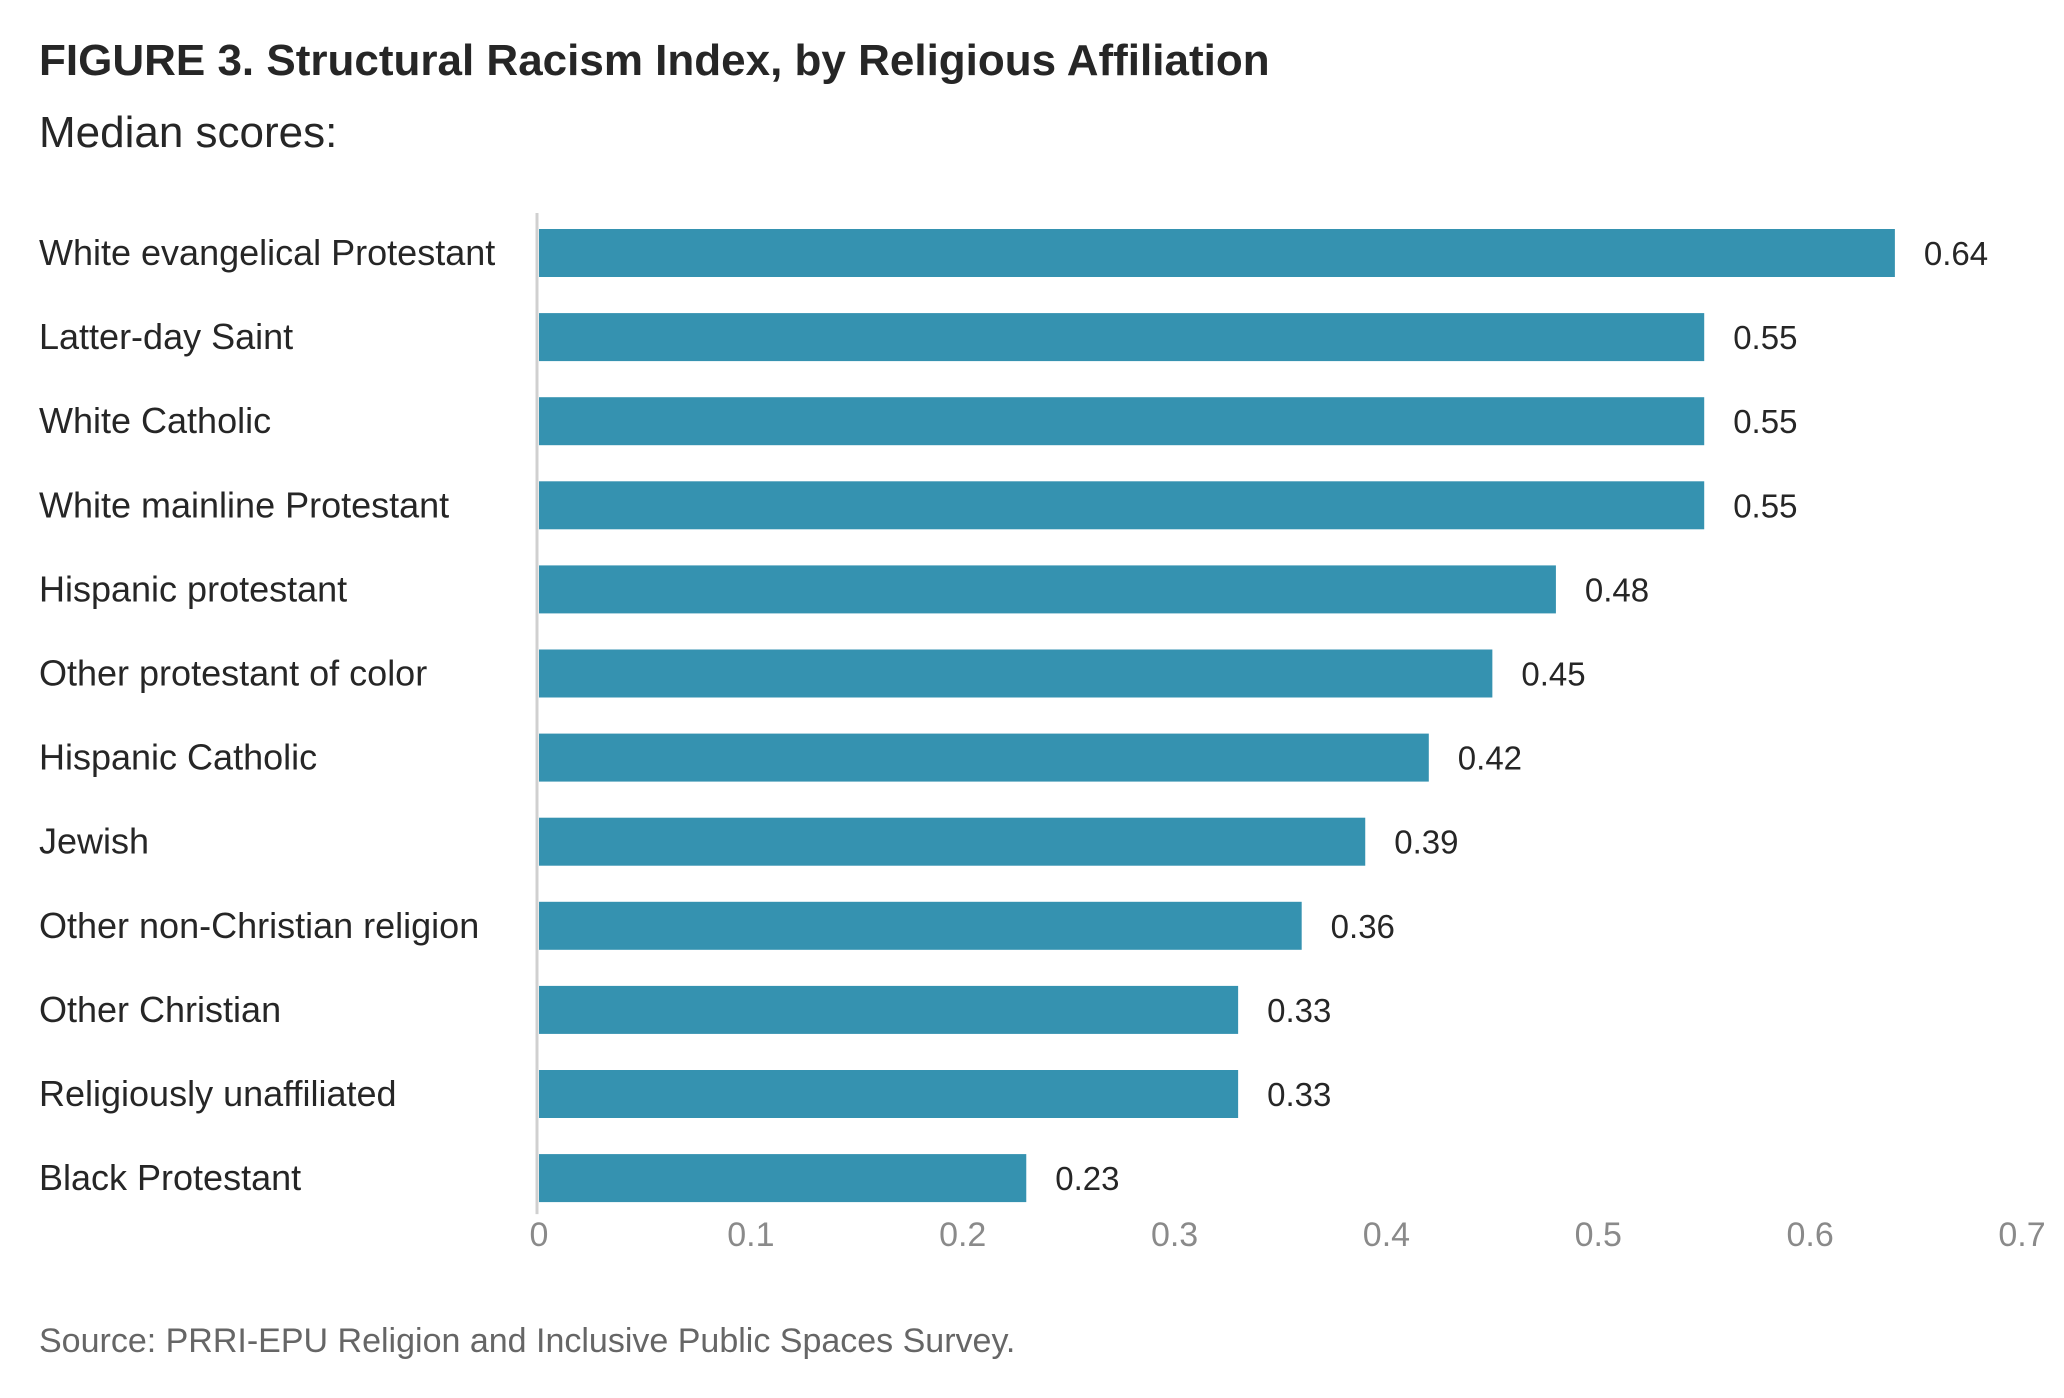 The image size is (2064, 1398). I want to click on category-label: Other non-Christian religion, so click(259, 925).